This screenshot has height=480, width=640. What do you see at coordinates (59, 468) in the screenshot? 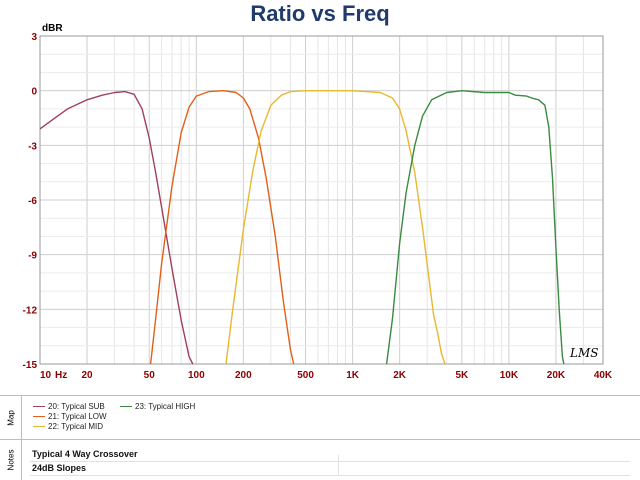
I see `notes-line-2: 24dB Slopes` at bounding box center [59, 468].